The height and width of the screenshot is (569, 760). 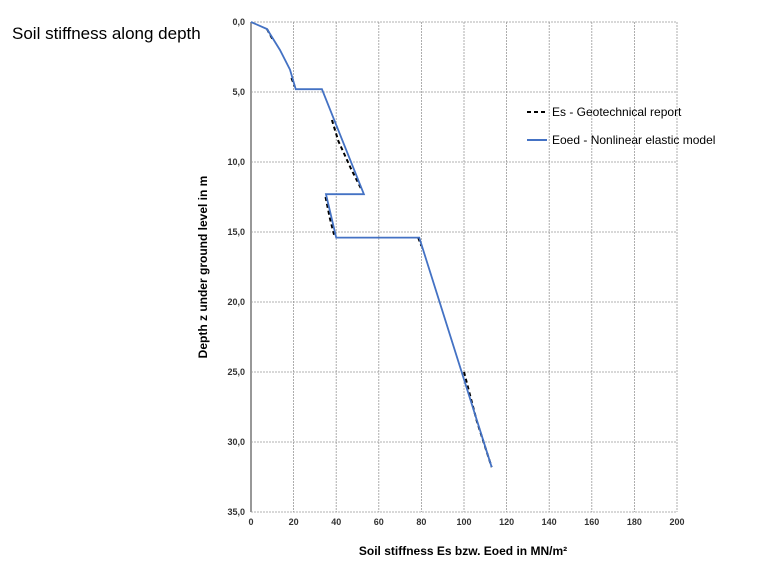 What do you see at coordinates (236, 302) in the screenshot?
I see `y-tick-label: 20,0` at bounding box center [236, 302].